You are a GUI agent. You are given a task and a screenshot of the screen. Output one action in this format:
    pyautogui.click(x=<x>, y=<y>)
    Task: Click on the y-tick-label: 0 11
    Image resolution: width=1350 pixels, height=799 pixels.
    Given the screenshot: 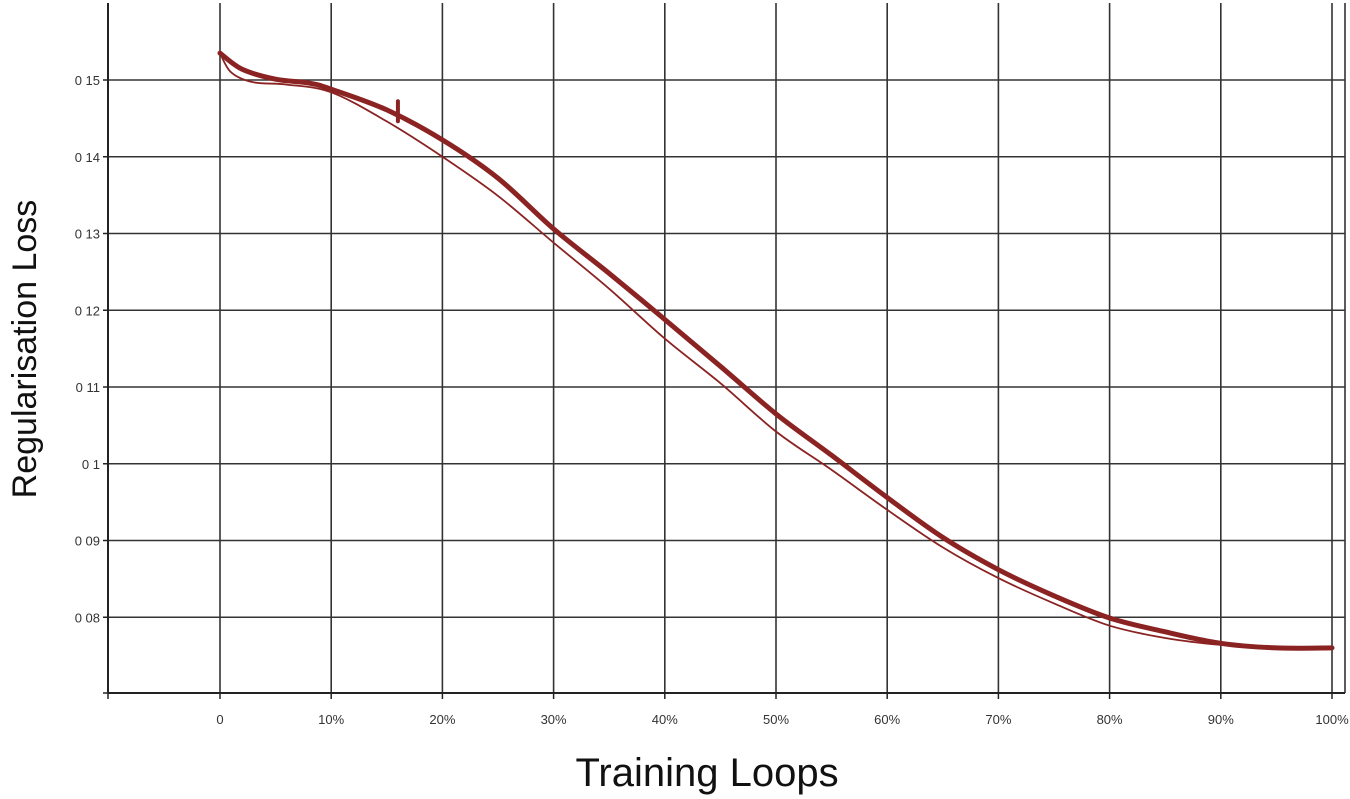 What is the action you would take?
    pyautogui.click(x=88, y=387)
    